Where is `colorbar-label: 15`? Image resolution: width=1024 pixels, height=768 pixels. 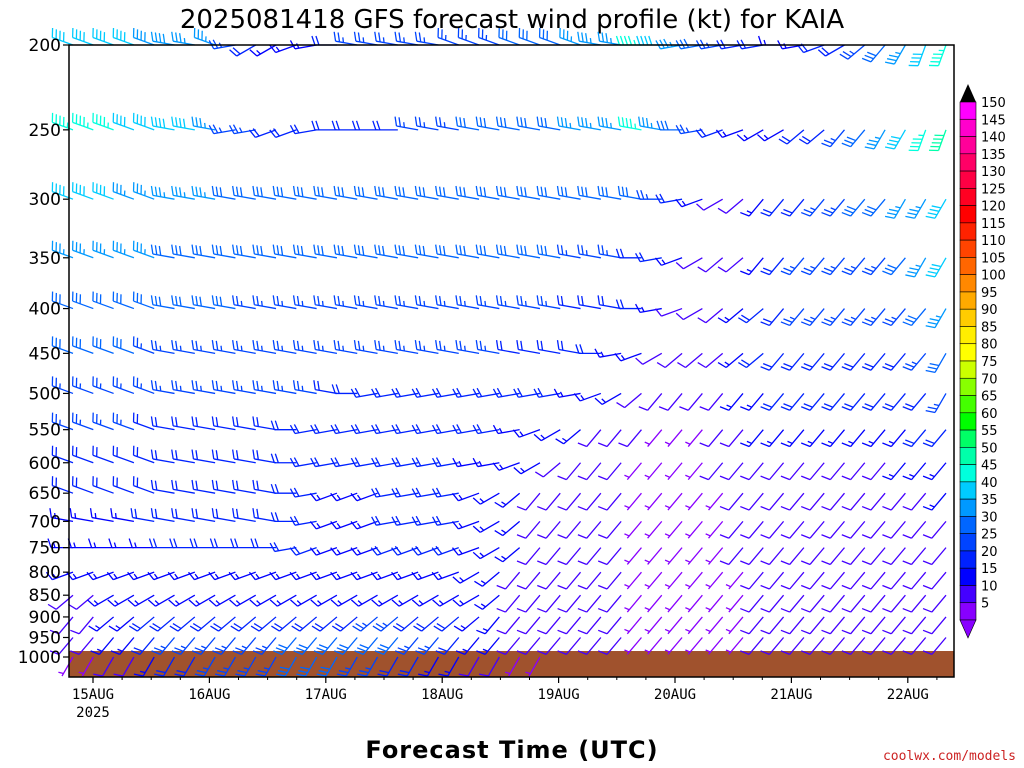 colorbar-label: 15 is located at coordinates (989, 569).